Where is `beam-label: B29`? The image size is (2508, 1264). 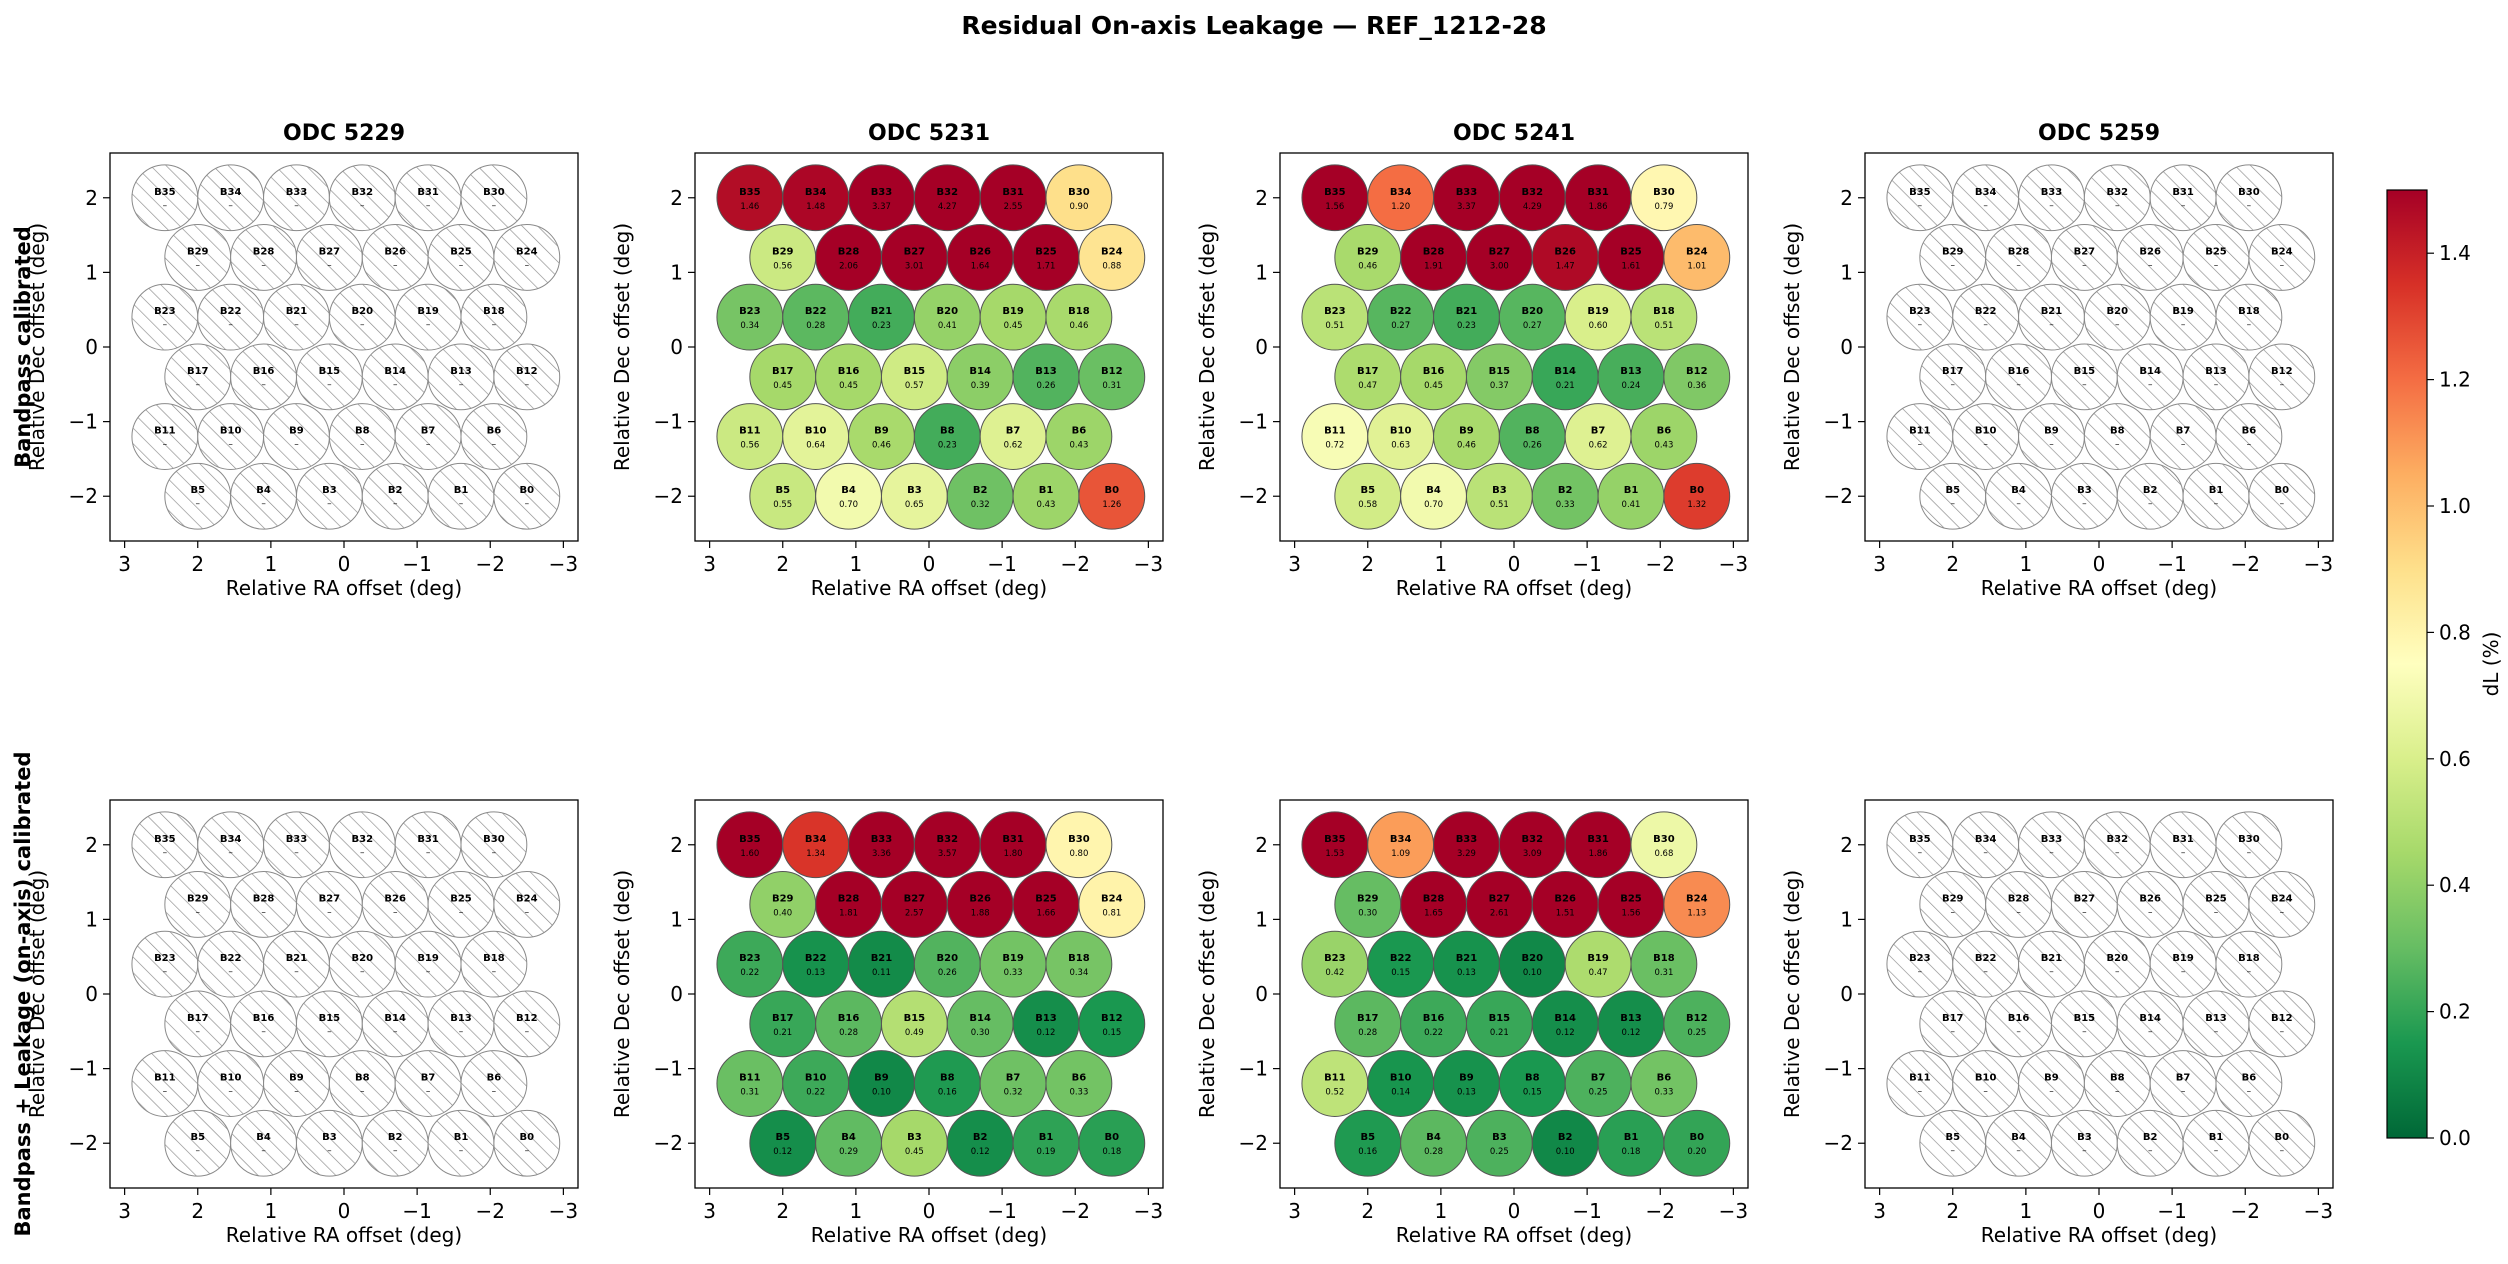
beam-label: B29 is located at coordinates (1368, 898).